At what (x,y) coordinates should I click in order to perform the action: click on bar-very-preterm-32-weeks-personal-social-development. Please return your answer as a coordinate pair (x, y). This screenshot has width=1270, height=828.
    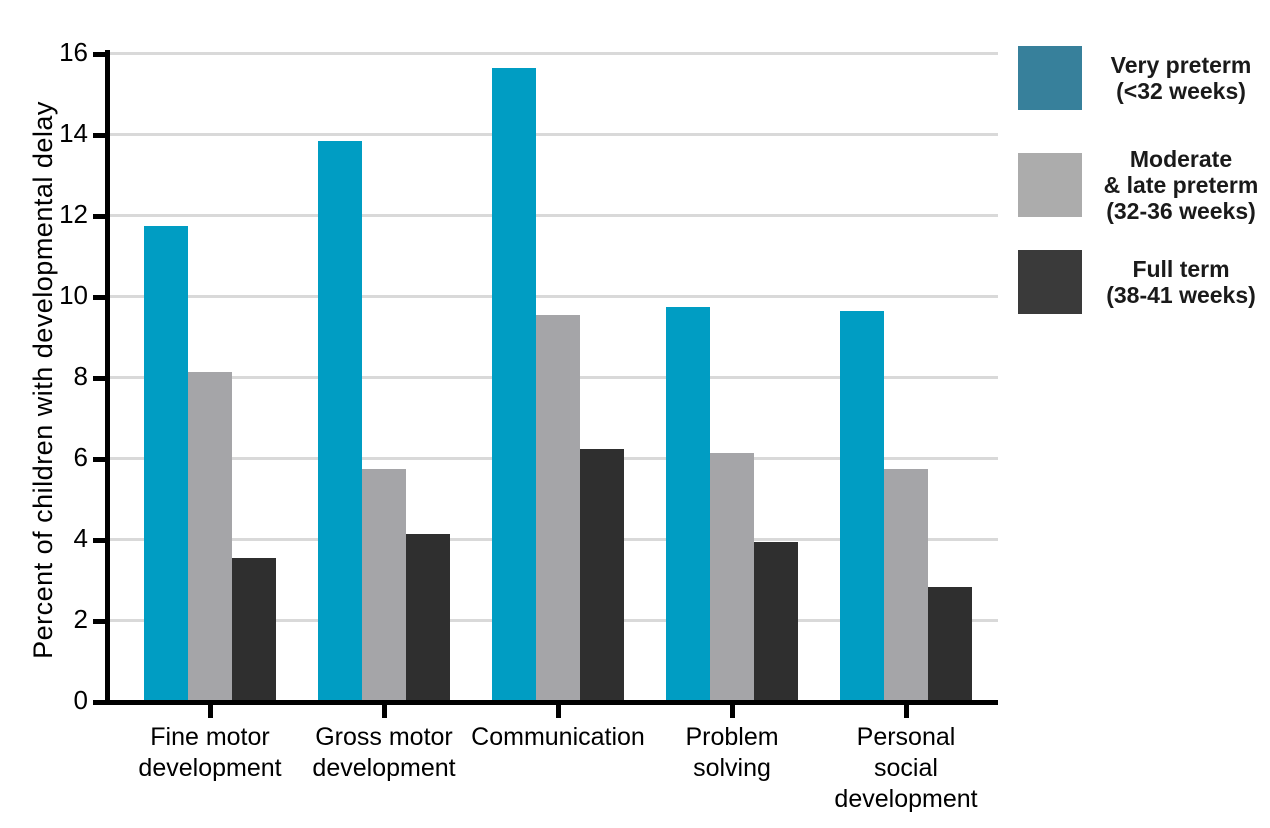
    Looking at the image, I should click on (862, 505).